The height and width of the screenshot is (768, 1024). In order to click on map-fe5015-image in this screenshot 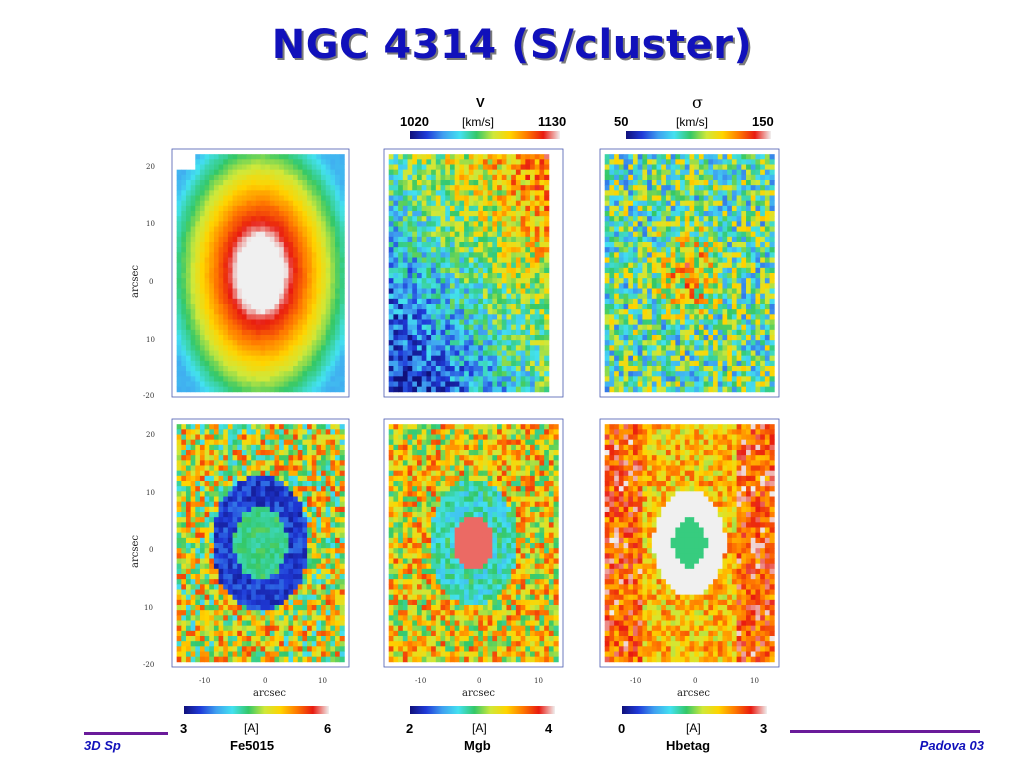, I will do `click(260, 543)`.